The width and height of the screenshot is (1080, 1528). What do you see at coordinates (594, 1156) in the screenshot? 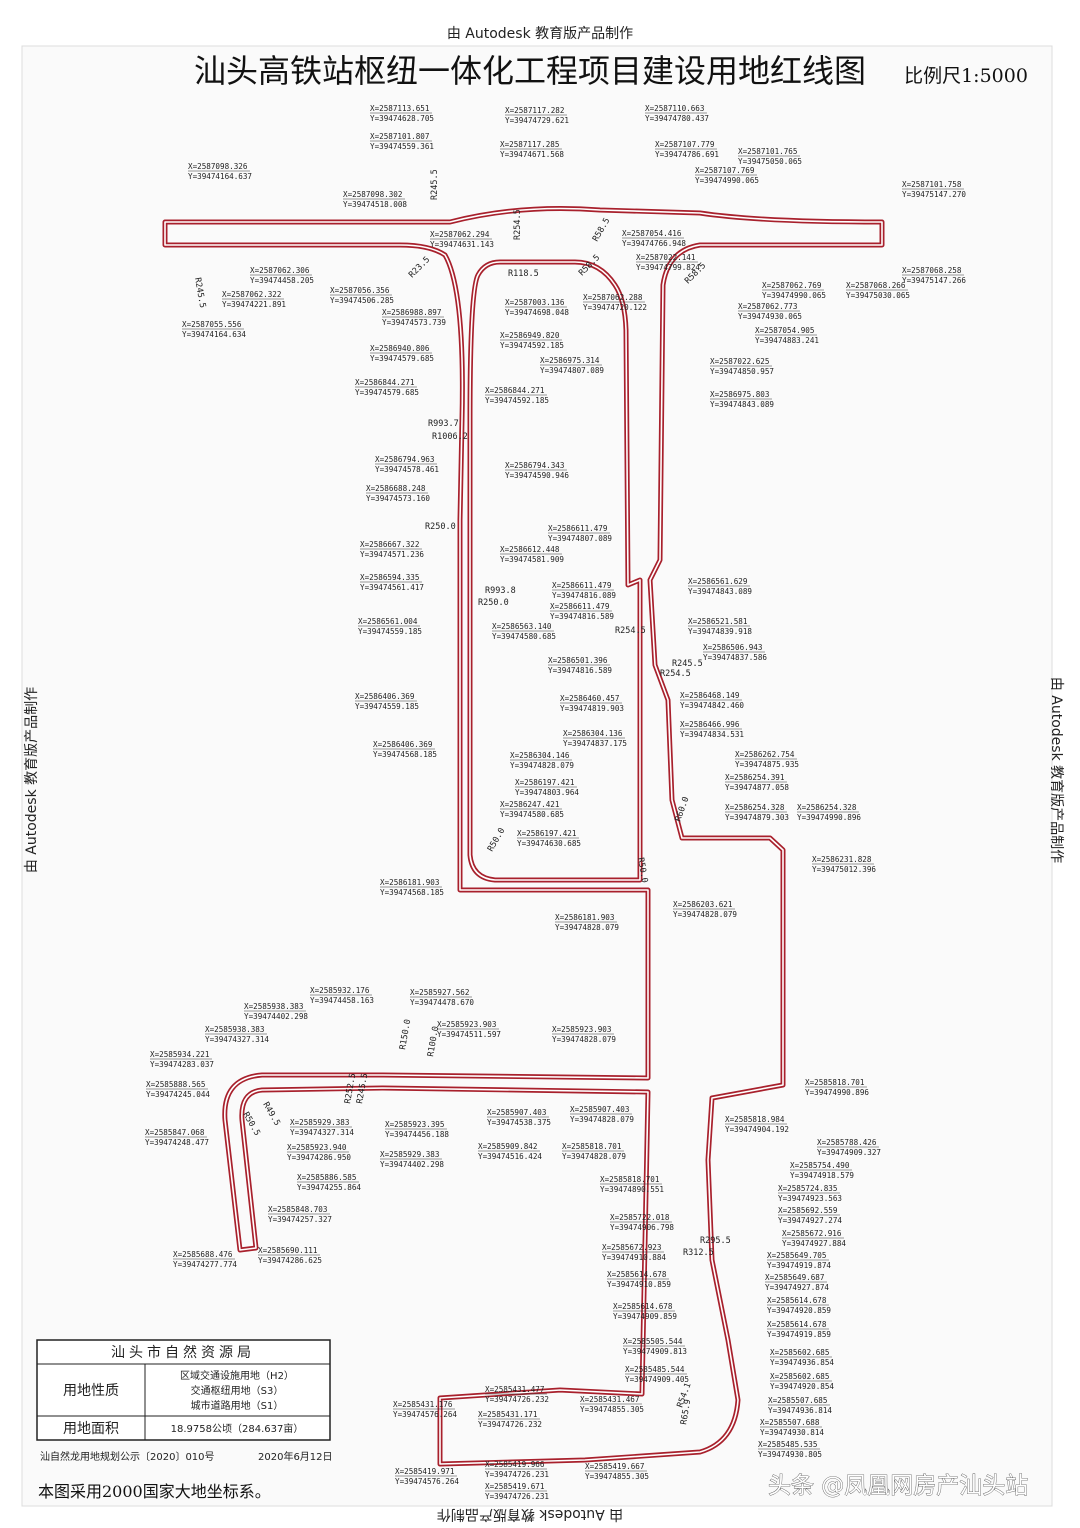
I see `coord-y: Y=39474828.079` at bounding box center [594, 1156].